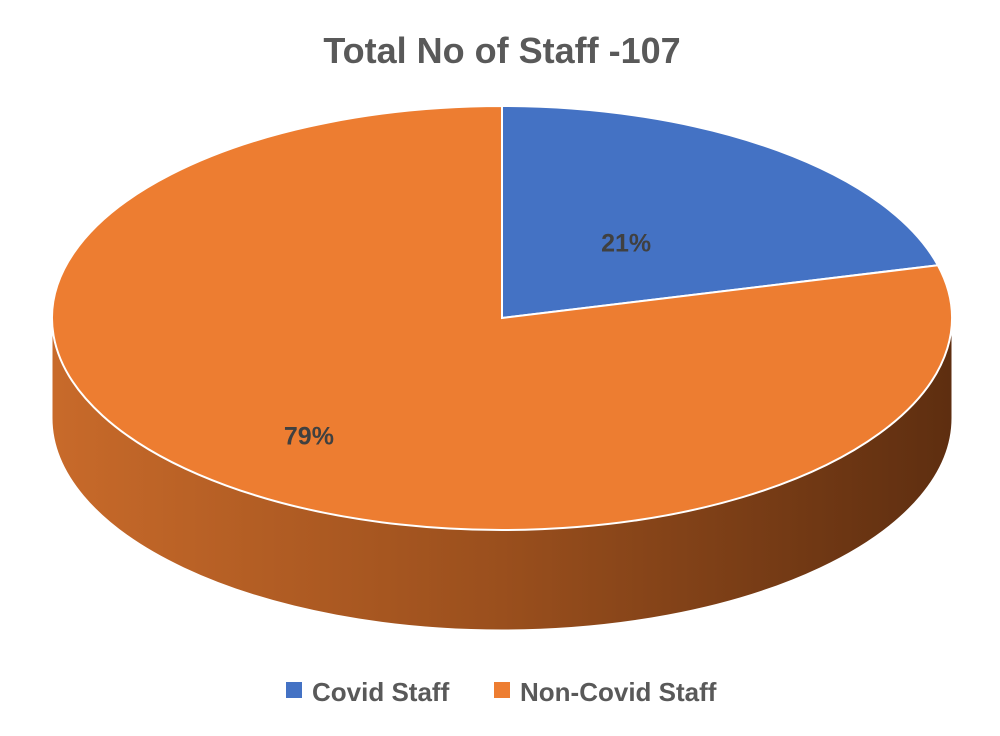 This screenshot has height=736, width=1000. I want to click on legend-swatch-non-covid-staff, so click(502, 690).